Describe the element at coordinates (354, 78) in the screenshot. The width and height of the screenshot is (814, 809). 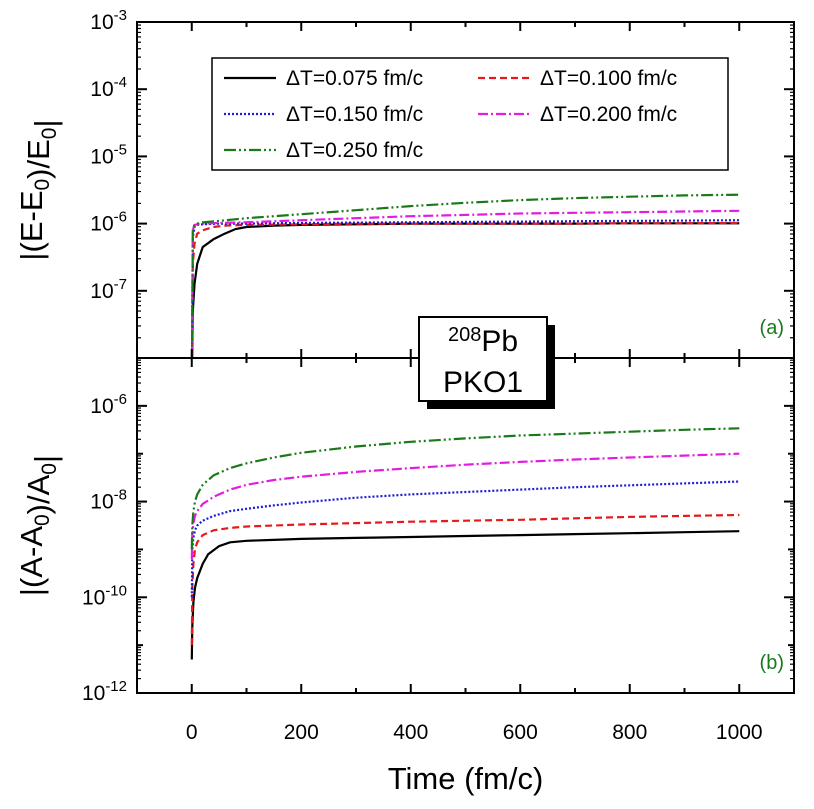
I see `legend-label: ΔT=0.075 fm/c` at that location.